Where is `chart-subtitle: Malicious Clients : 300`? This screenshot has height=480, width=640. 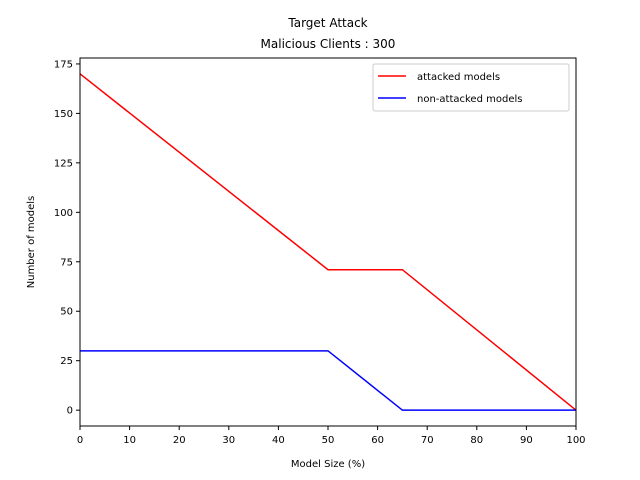
chart-subtitle: Malicious Clients : 300 is located at coordinates (328, 44).